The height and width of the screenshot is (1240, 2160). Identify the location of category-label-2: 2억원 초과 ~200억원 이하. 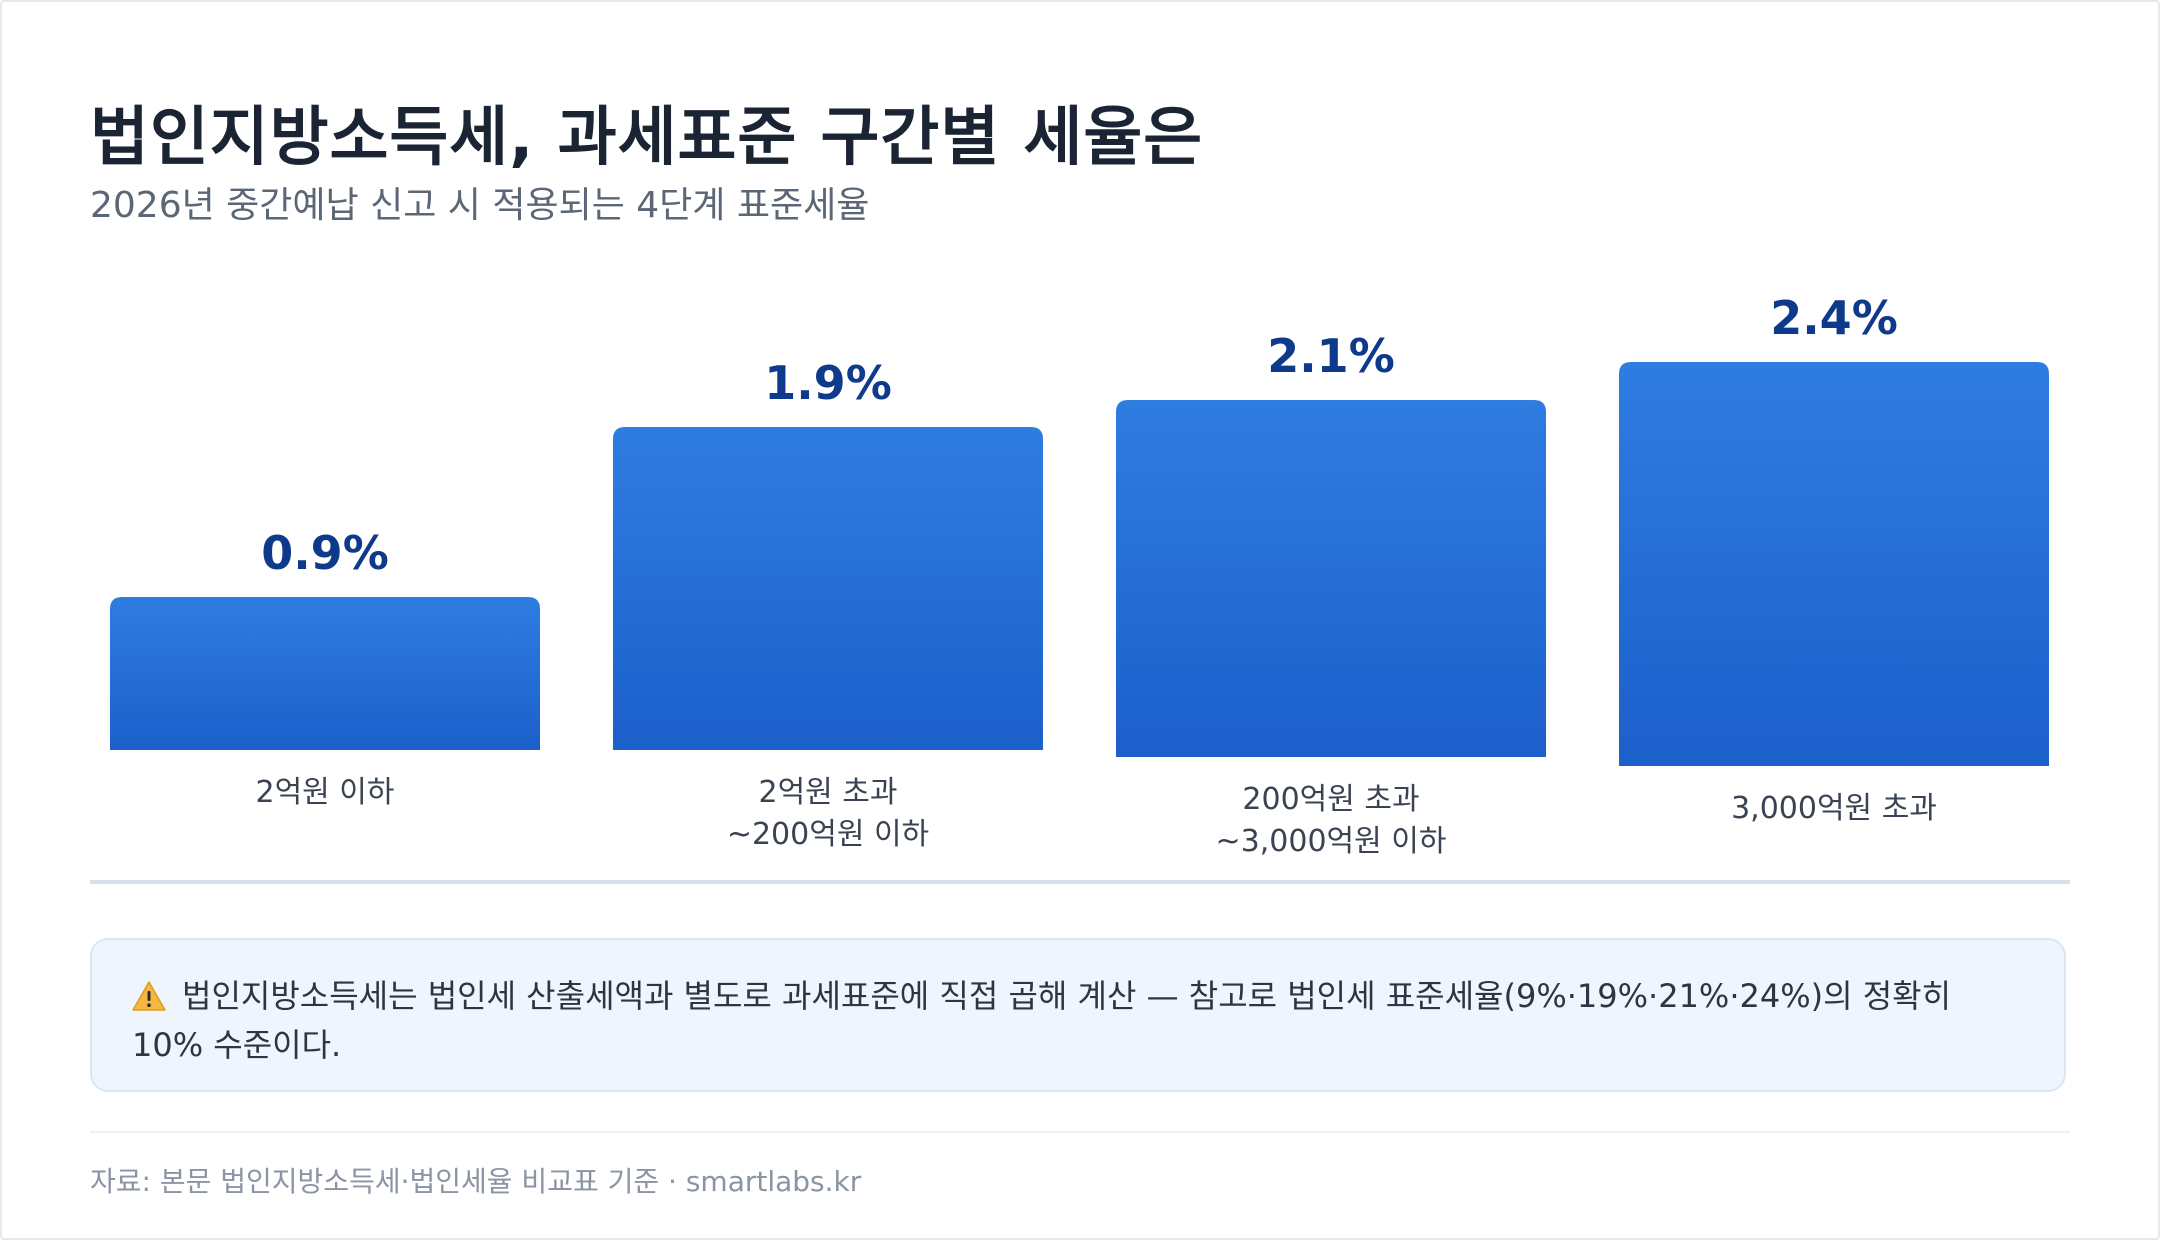
(828, 813).